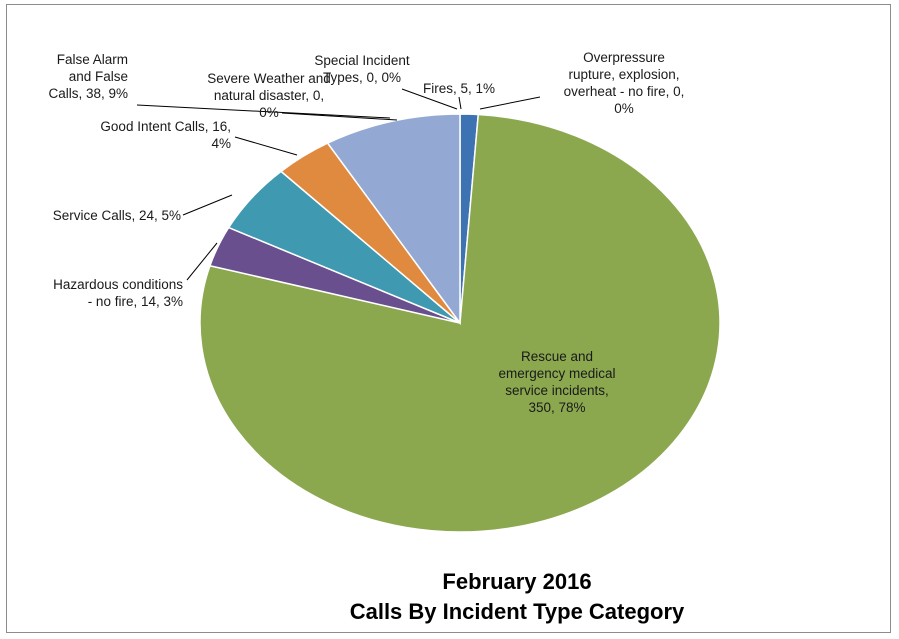  I want to click on data-label-hazardous-conditions-no-fire: Hazardous conditions - no fire, 14, 3%, so click(118, 293).